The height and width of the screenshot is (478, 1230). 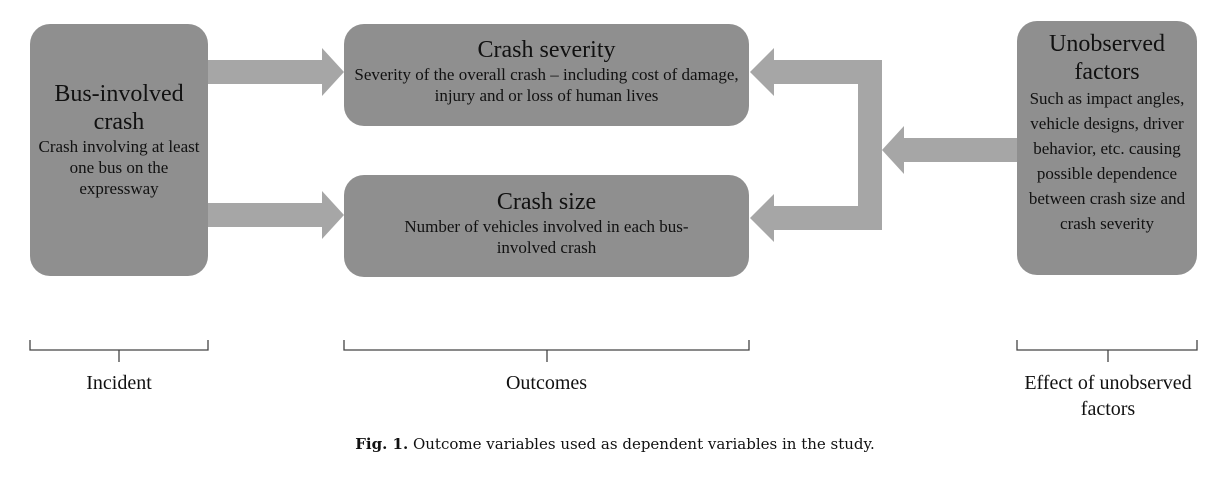 I want to click on arrow-bus-to-severity, so click(x=276, y=72).